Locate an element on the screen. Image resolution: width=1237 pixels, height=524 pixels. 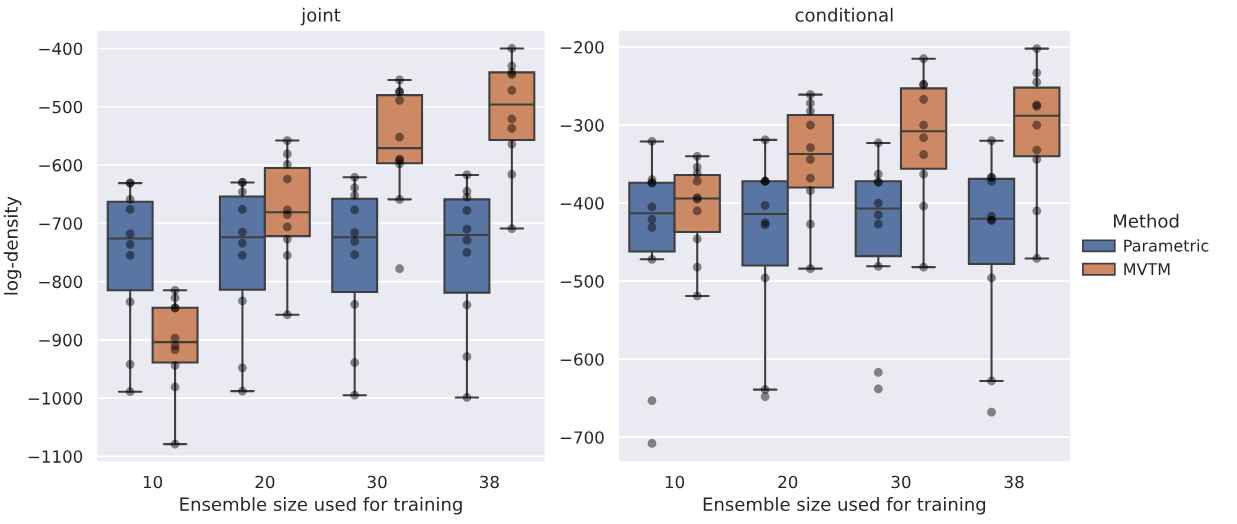
chart-title: conditional is located at coordinates (844, 14).